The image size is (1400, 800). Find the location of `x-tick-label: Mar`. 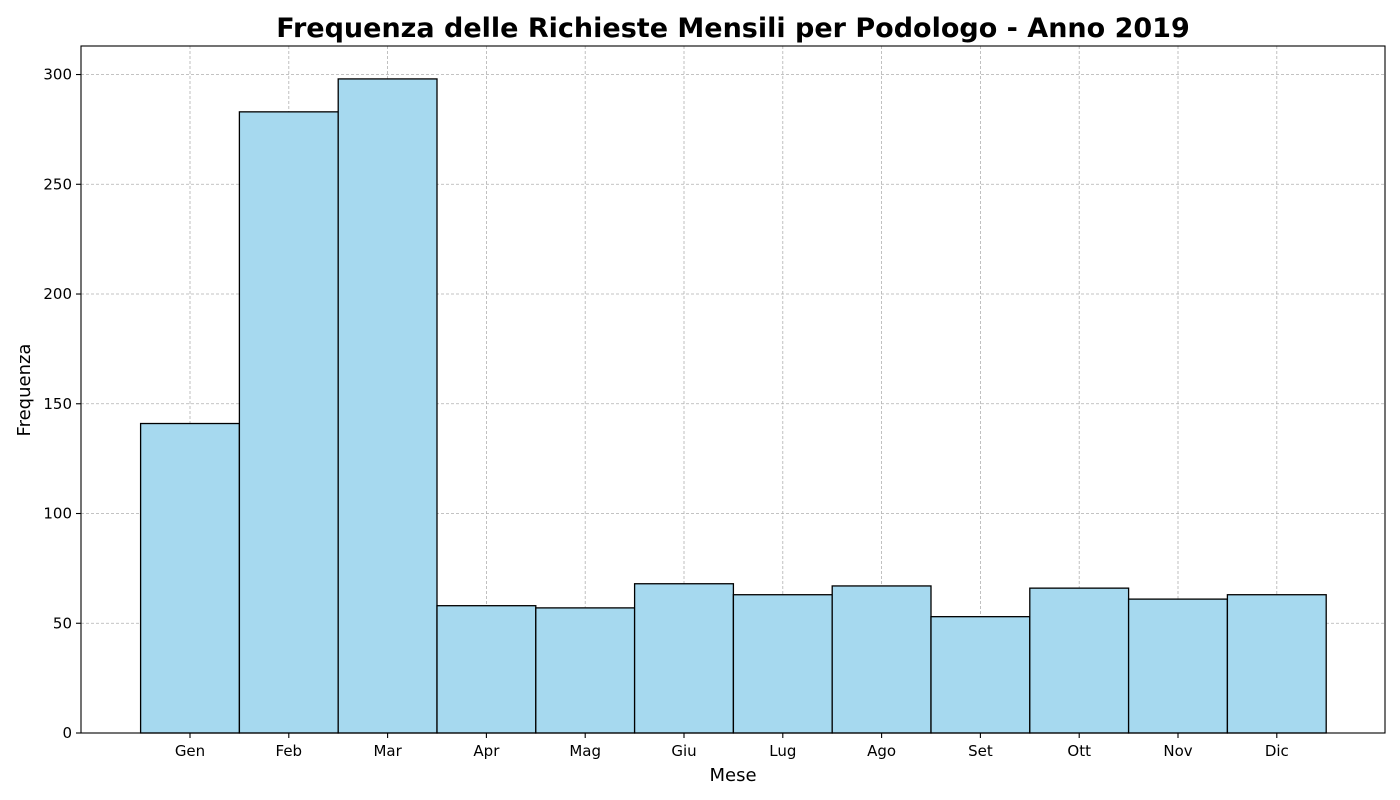

x-tick-label: Mar is located at coordinates (387, 751).